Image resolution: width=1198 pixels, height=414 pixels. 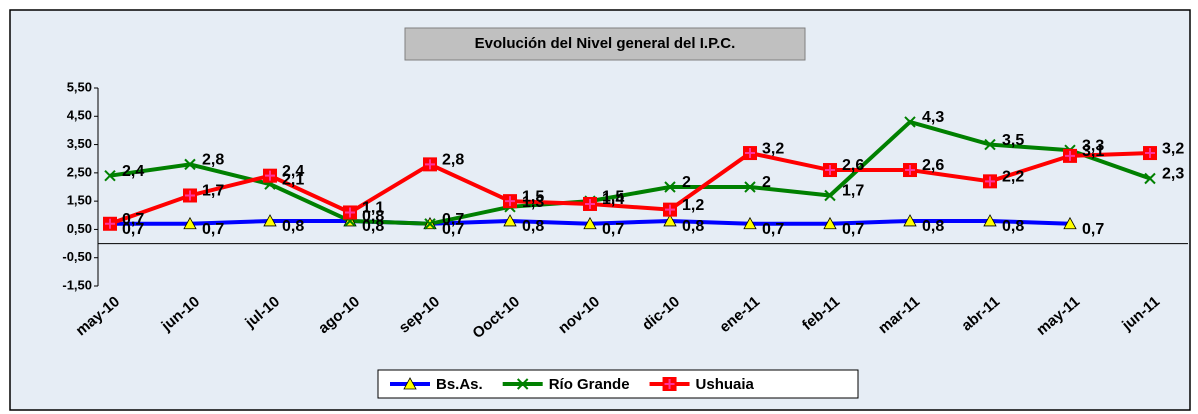 What do you see at coordinates (373, 208) in the screenshot?
I see `data-label: 1,1` at bounding box center [373, 208].